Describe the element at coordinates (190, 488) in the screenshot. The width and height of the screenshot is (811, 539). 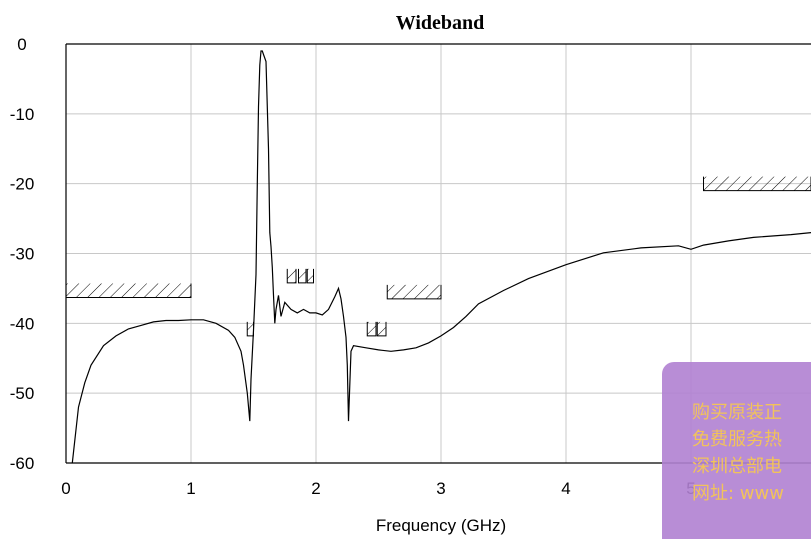
I see `x-tick-label: 1` at that location.